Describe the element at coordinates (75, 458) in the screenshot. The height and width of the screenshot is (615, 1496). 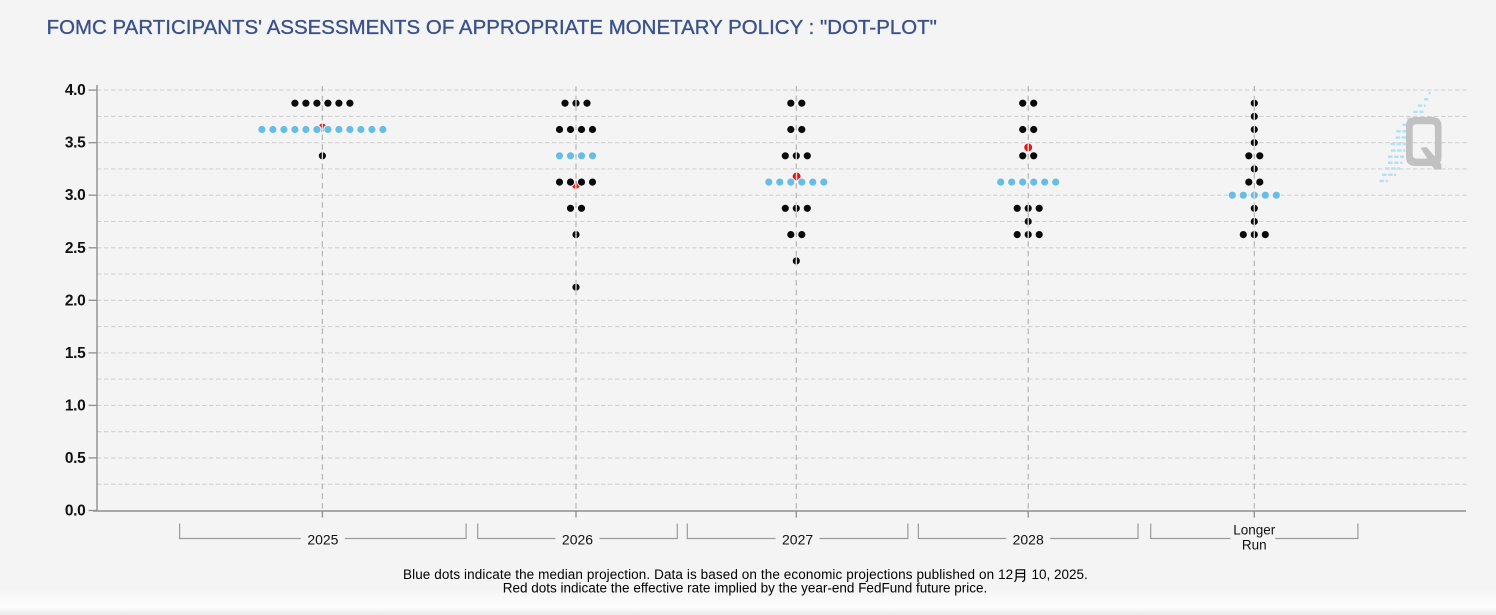
I see `svg-text: 0.5` at that location.